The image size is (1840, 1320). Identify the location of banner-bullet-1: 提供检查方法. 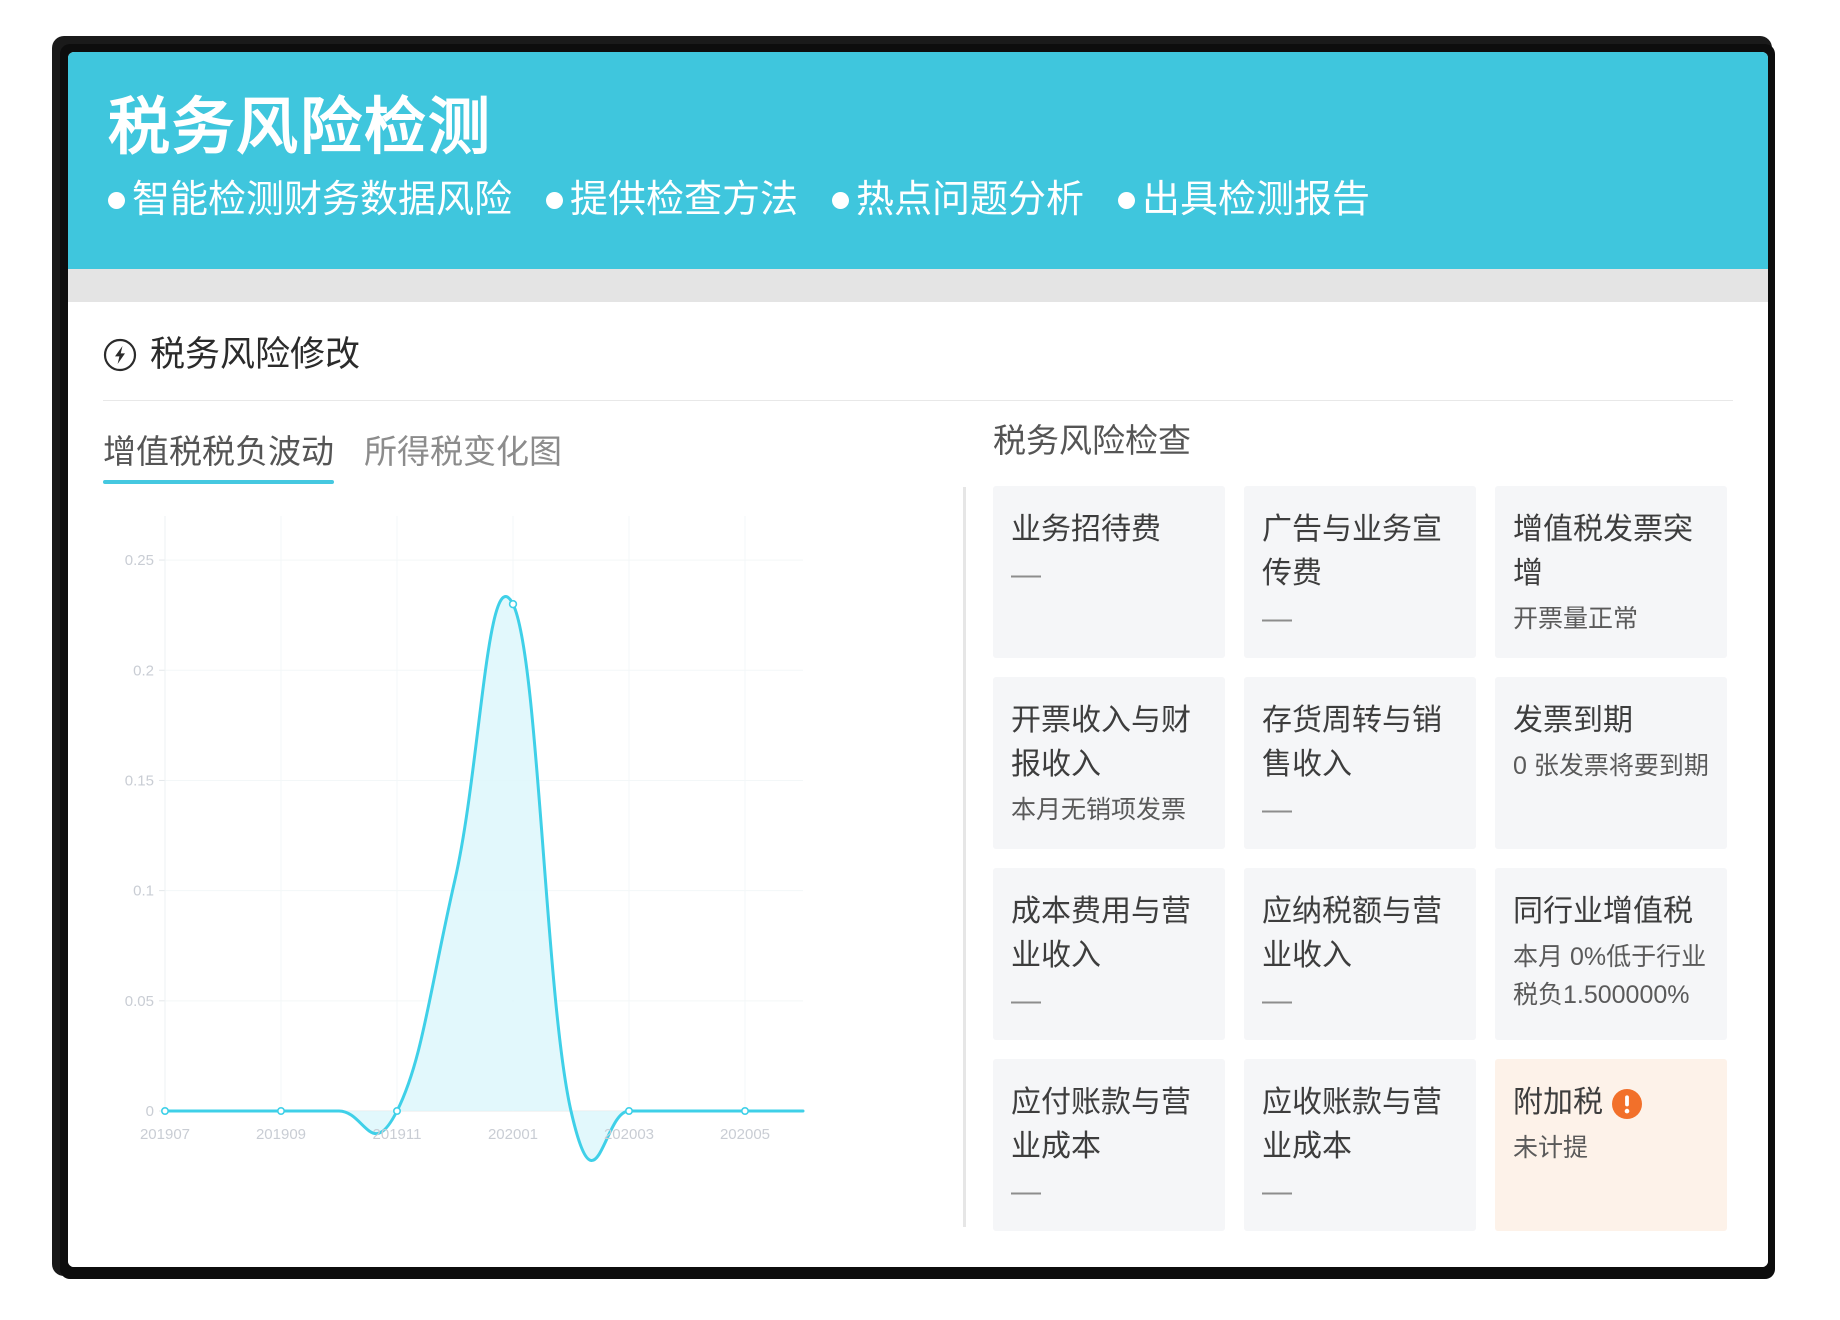
(672, 200).